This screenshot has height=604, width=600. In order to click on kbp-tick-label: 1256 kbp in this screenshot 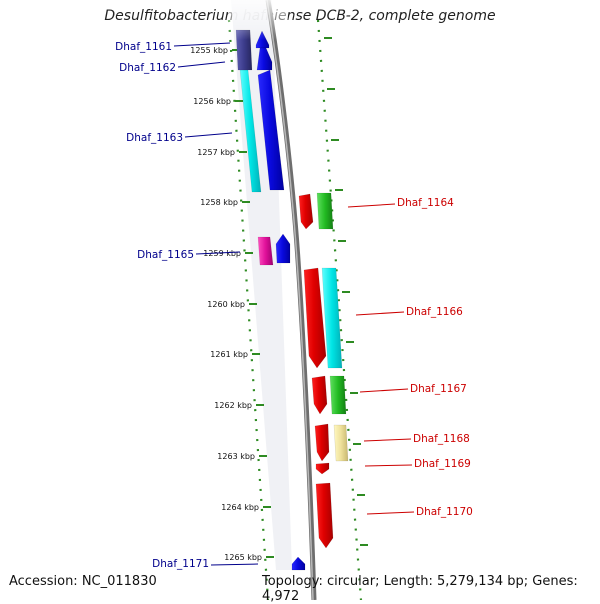, I will do `click(212, 101)`.